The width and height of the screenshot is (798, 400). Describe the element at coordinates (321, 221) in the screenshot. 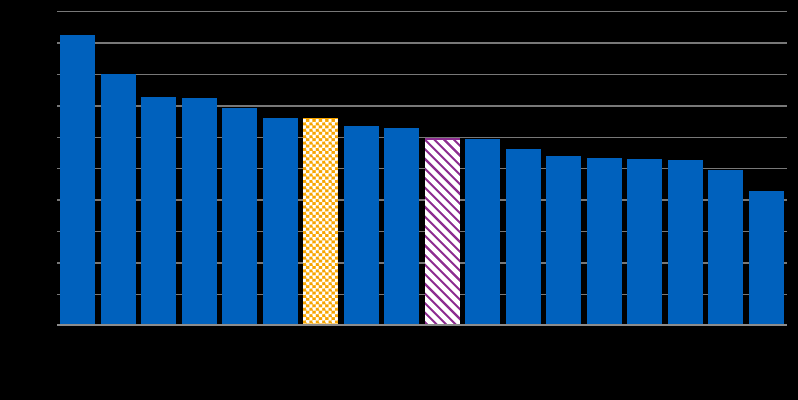

I see `bar-7-gold-checker` at that location.